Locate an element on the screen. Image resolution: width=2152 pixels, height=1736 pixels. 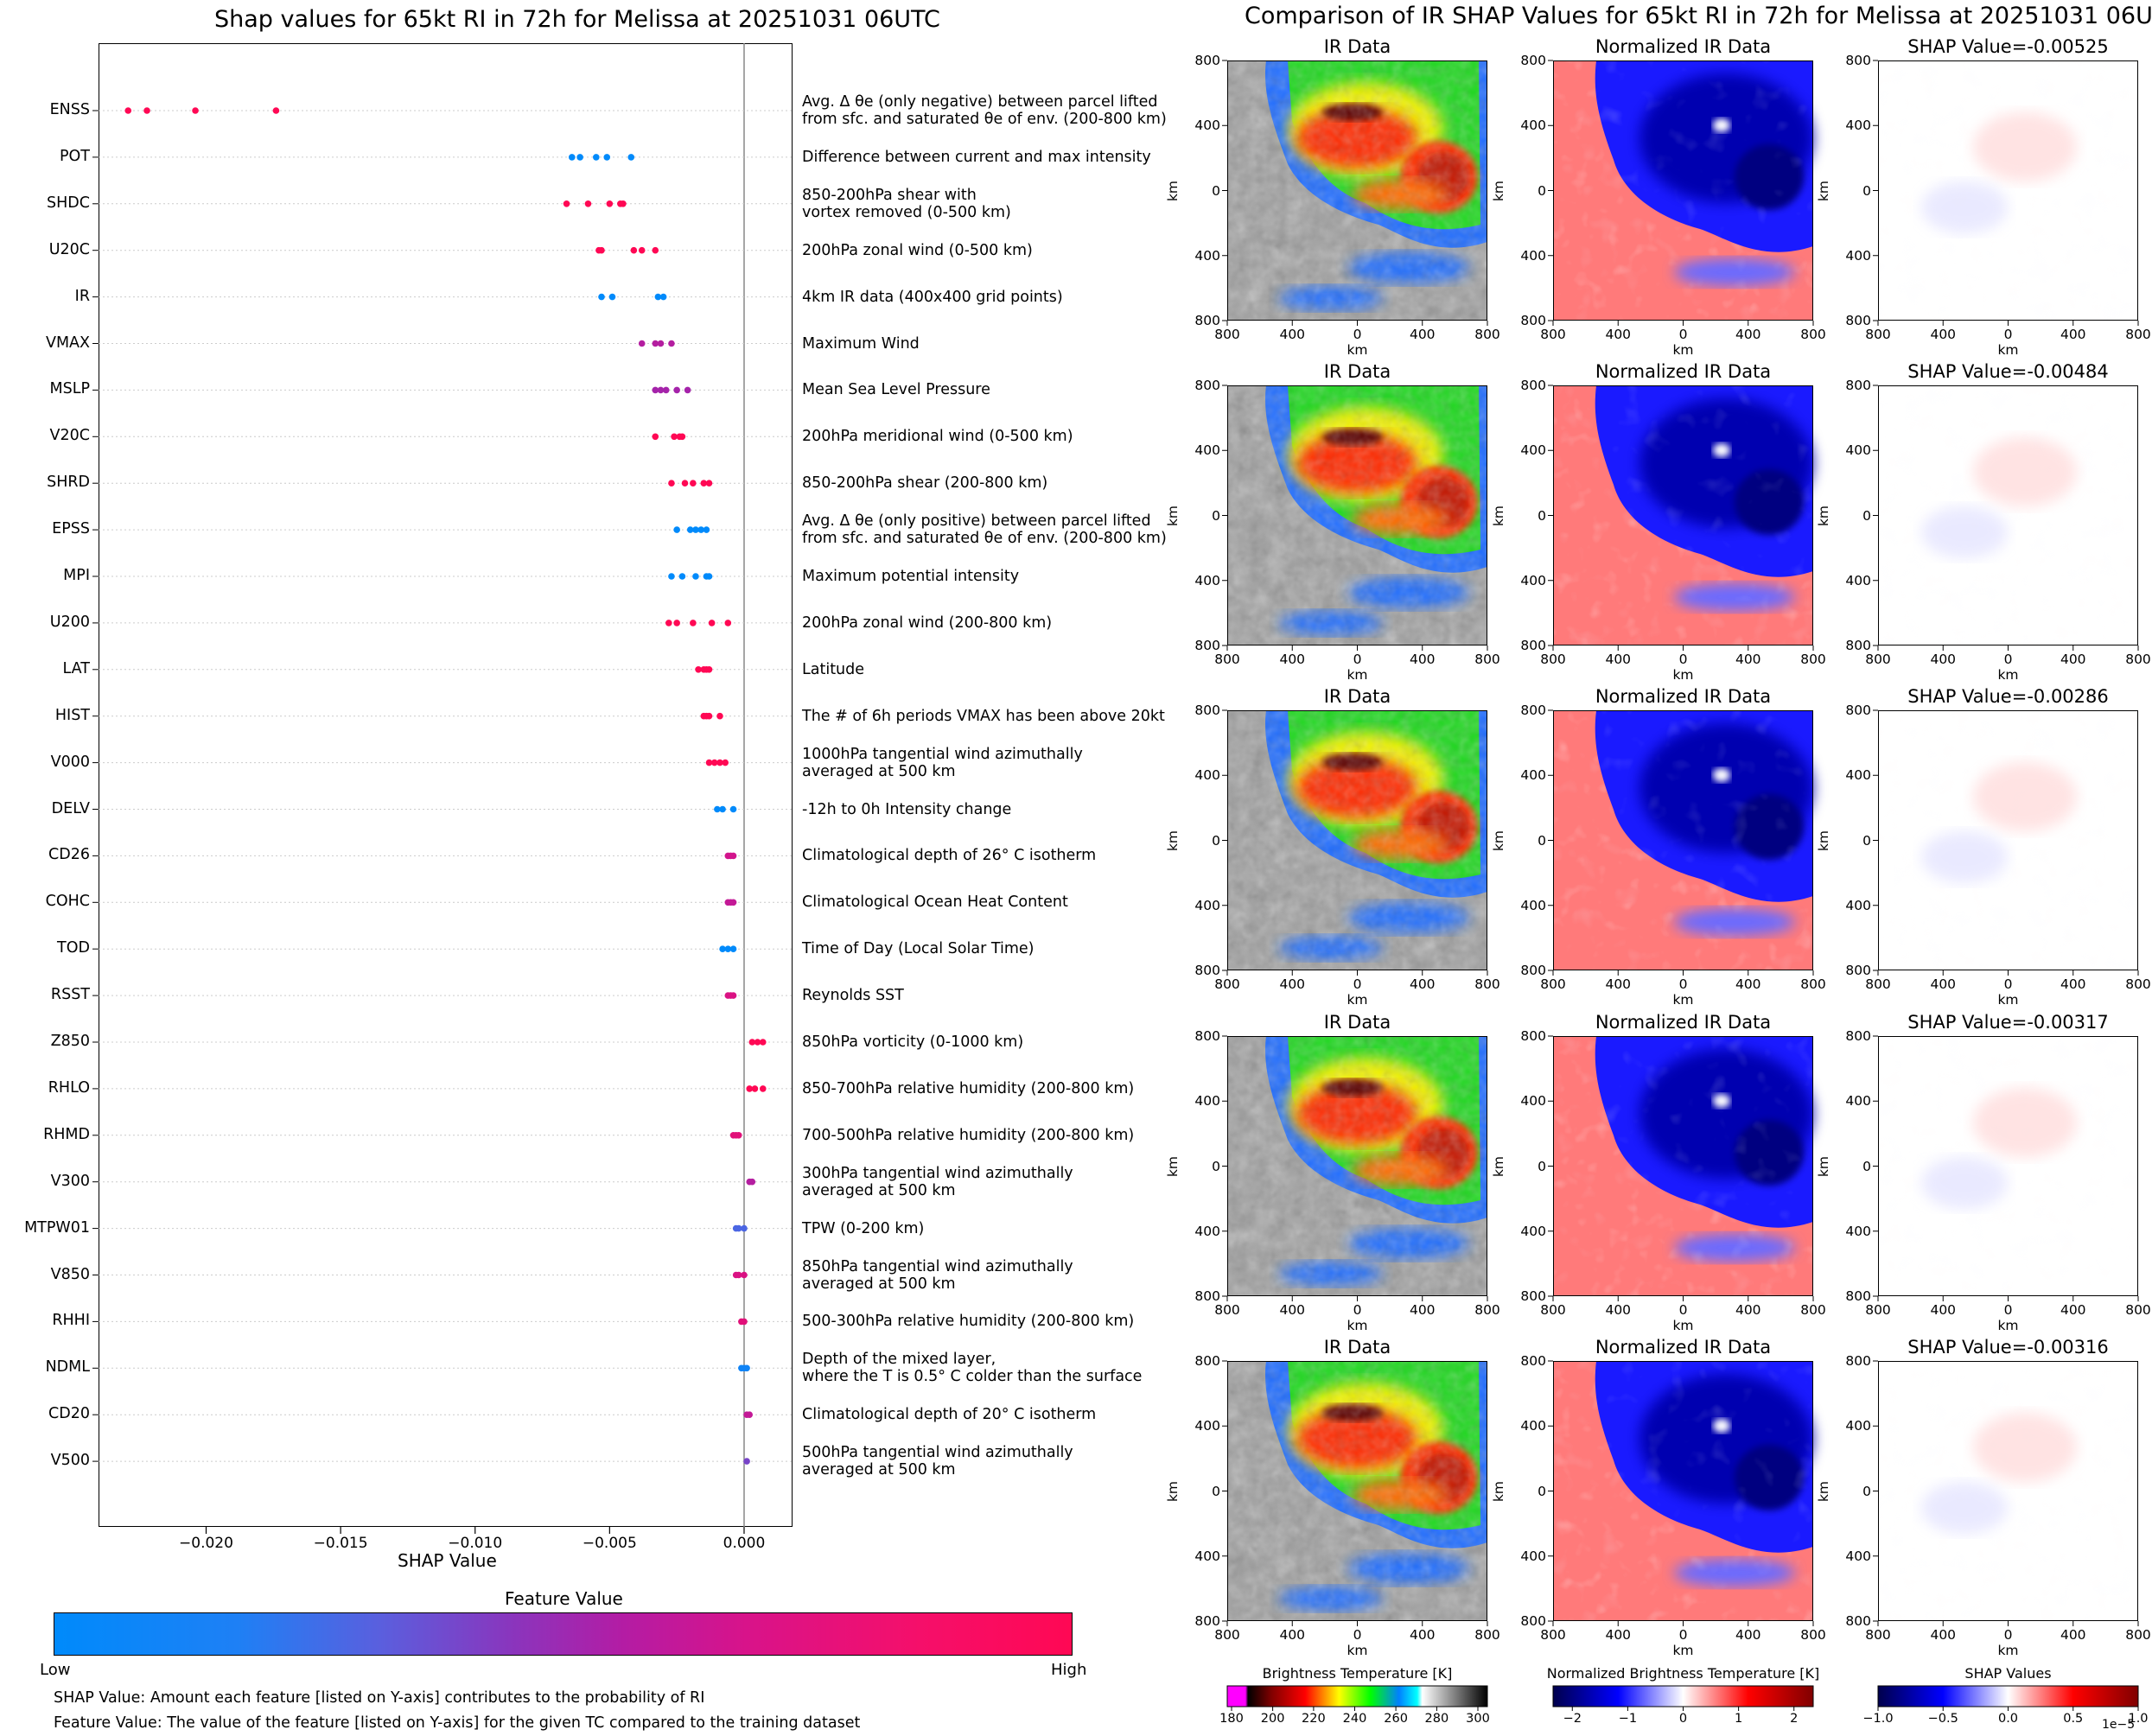
feature-label-shdc: SHDC is located at coordinates (68, 203).